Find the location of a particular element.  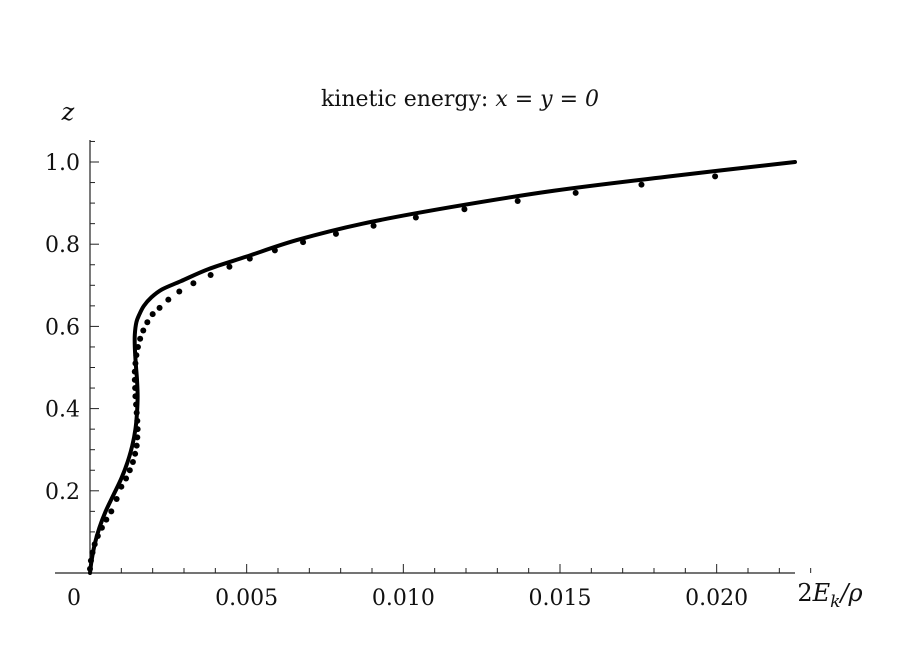

x-axis-label: 2Ek/ρ is located at coordinates (829, 595).